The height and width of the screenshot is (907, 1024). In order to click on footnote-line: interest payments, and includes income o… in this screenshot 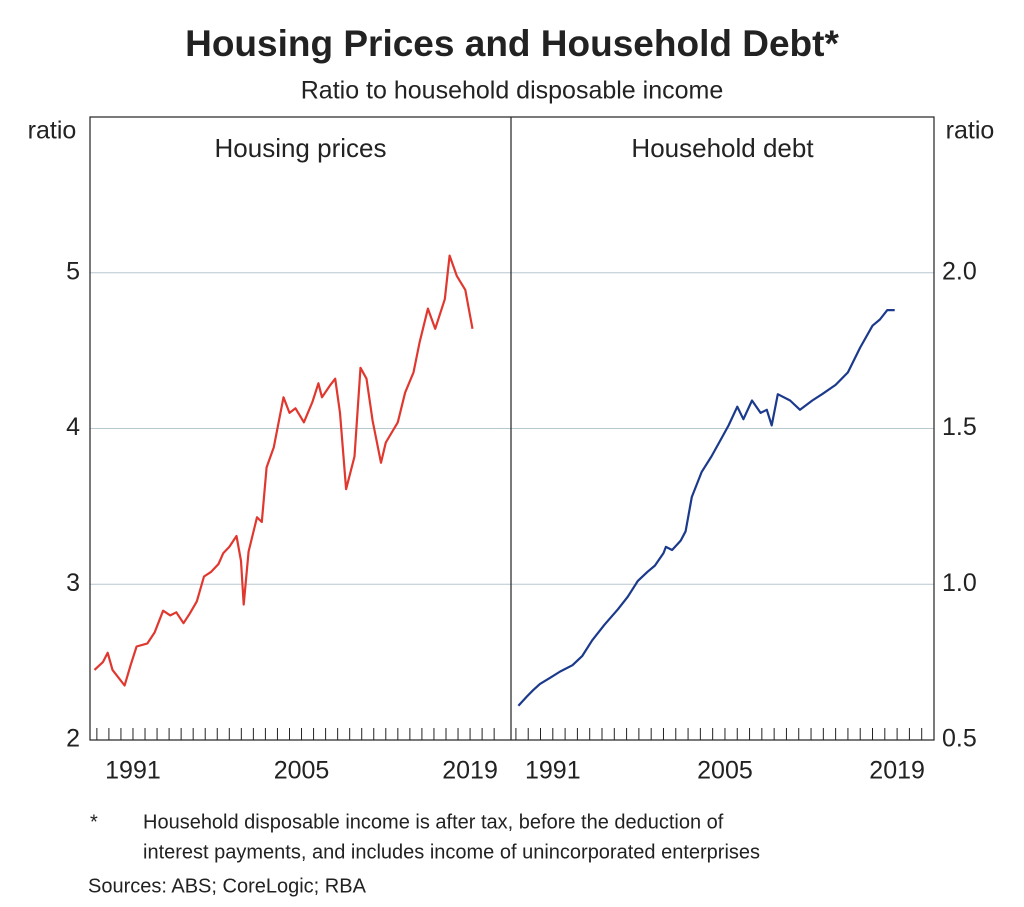, I will do `click(451, 852)`.